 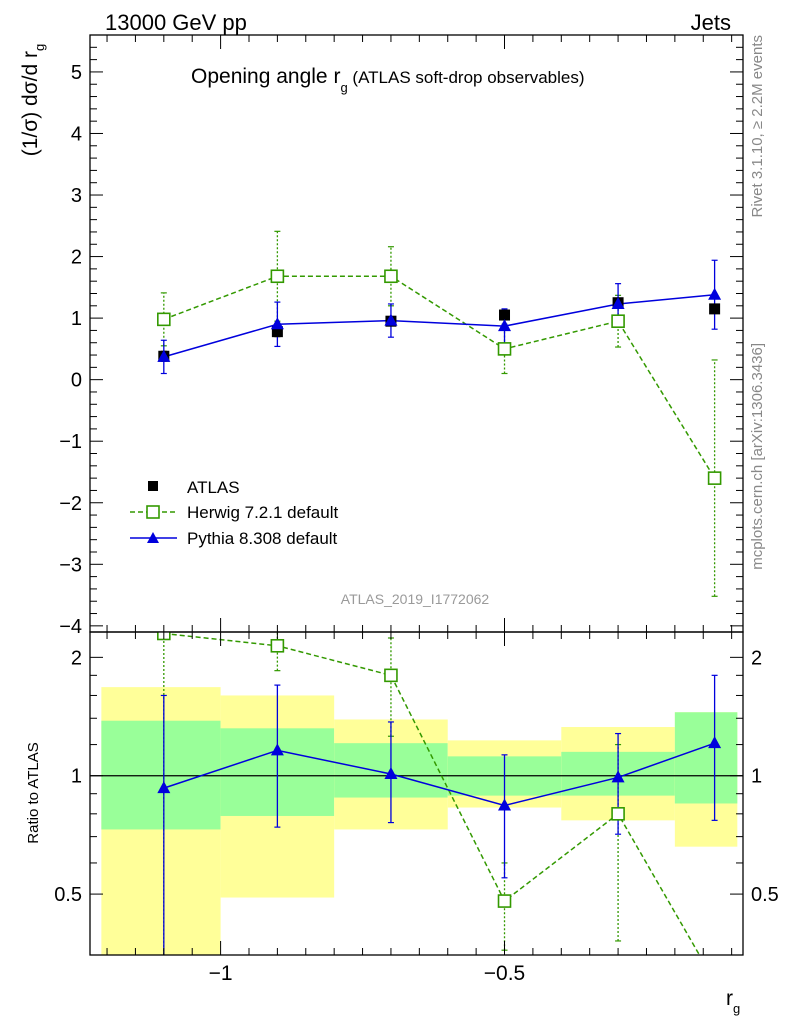 I want to click on main-series-line-herwig, so click(x=439, y=377).